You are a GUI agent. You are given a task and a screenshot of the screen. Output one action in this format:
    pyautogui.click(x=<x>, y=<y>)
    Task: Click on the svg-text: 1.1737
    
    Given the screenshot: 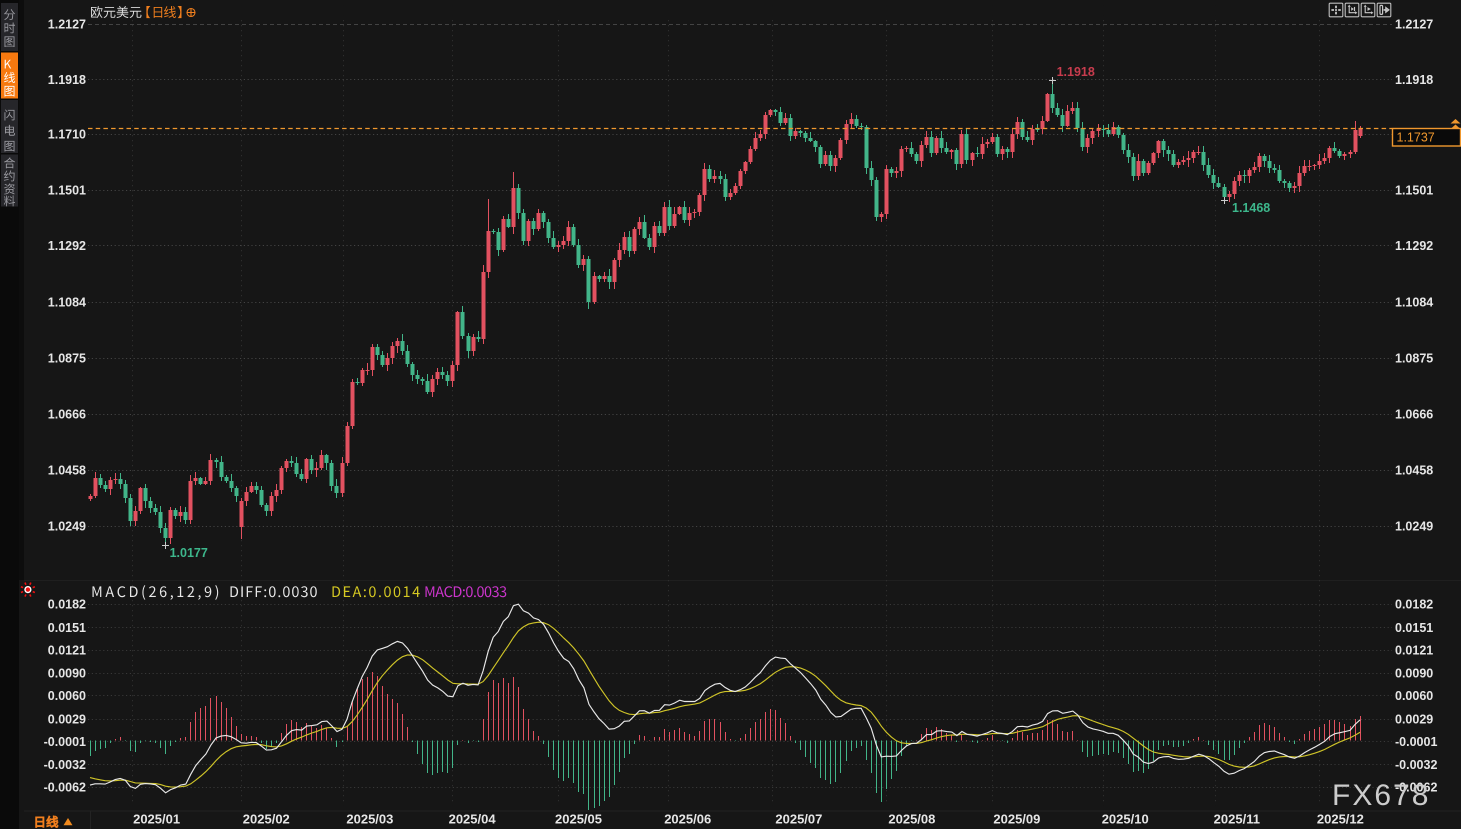 What is the action you would take?
    pyautogui.click(x=1416, y=138)
    